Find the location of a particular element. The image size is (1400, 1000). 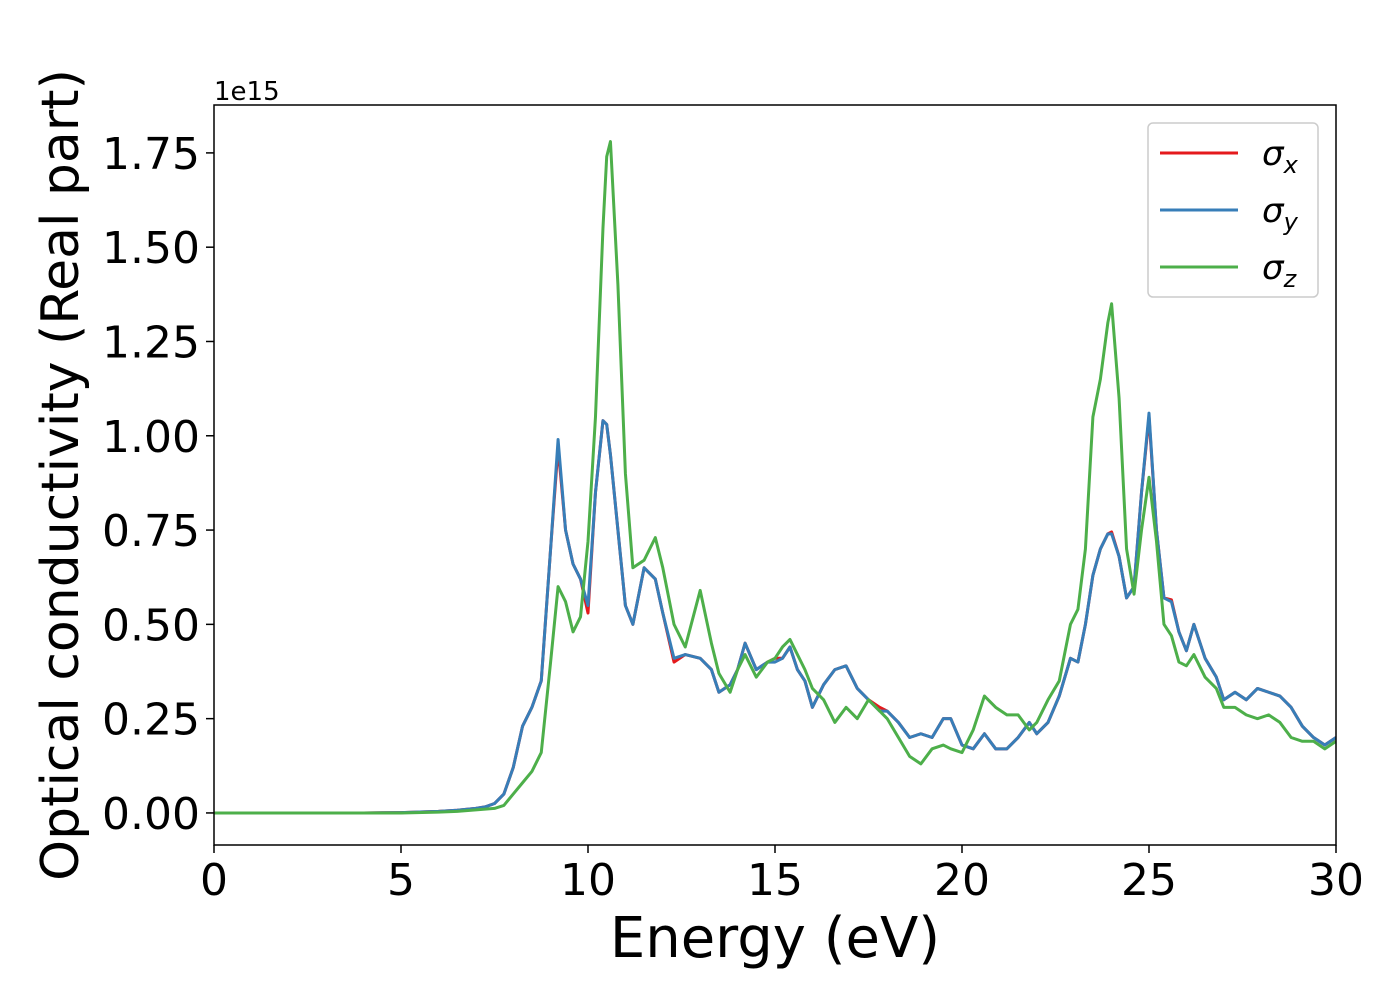

x-tick-label: 0 is located at coordinates (214, 880).